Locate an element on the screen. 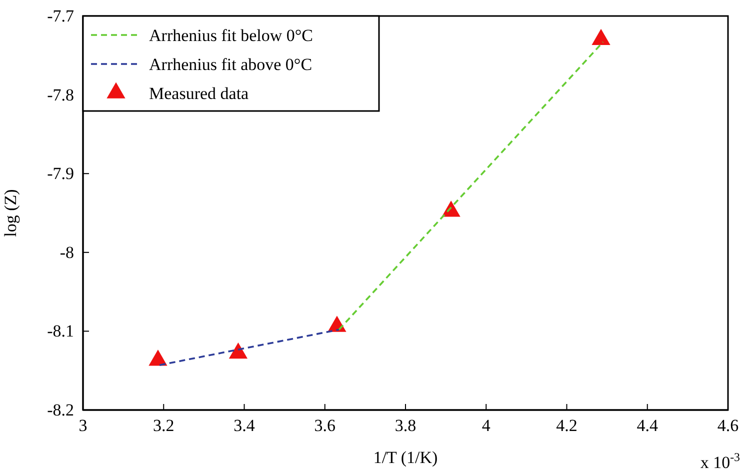 This screenshot has height=475, width=744. legend-label: Arrhenius fit below 0°C is located at coordinates (231, 35).